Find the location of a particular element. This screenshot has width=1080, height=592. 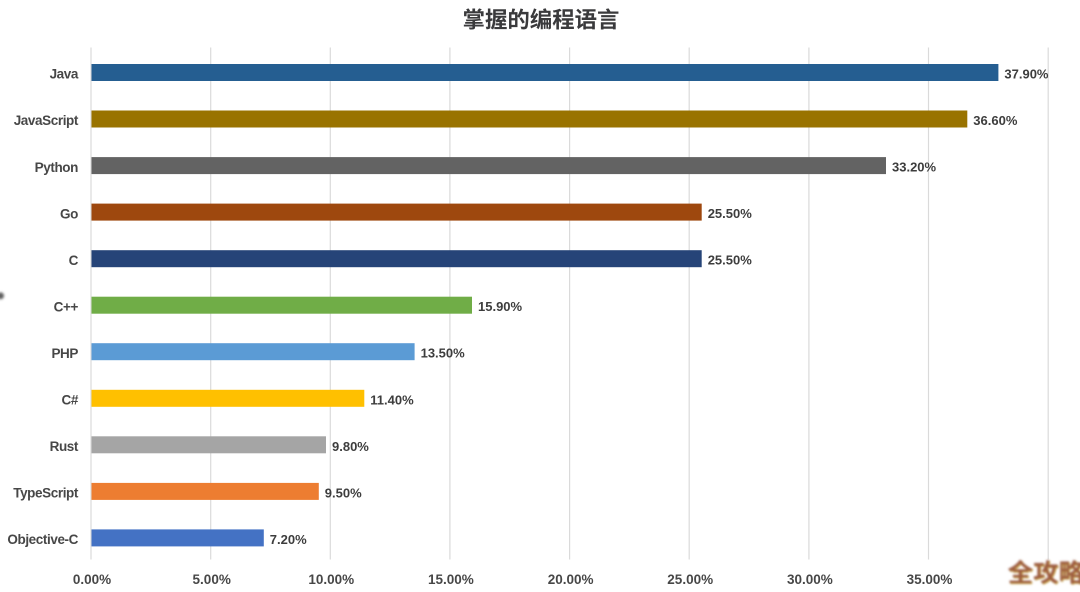

svg-text: 33.20% is located at coordinates (914, 167).